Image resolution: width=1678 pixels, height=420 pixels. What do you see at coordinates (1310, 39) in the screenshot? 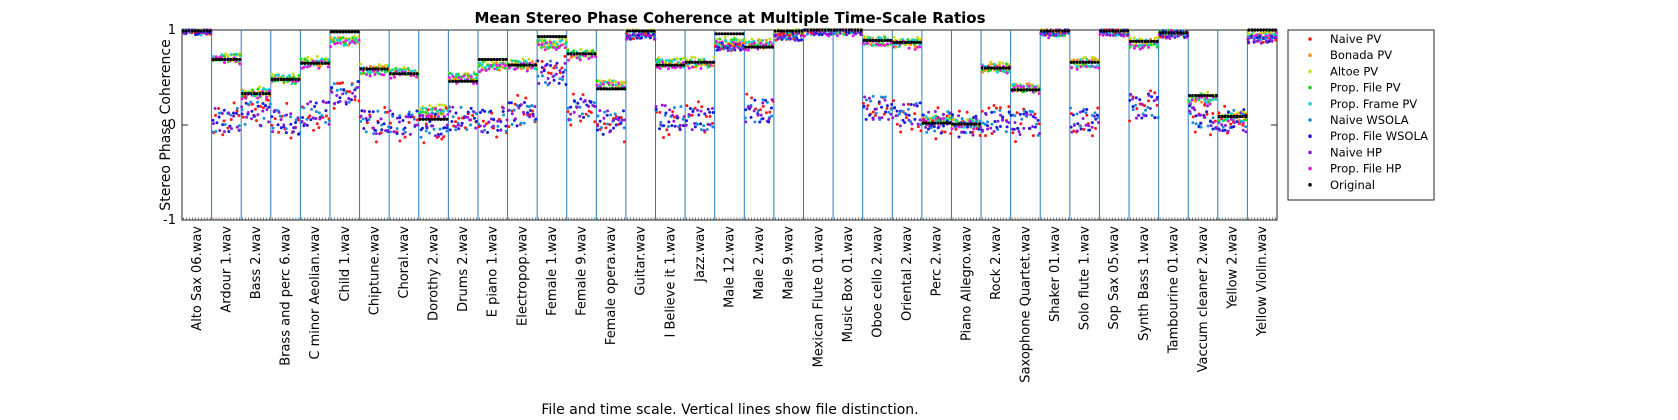
I see `legend-marker` at bounding box center [1310, 39].